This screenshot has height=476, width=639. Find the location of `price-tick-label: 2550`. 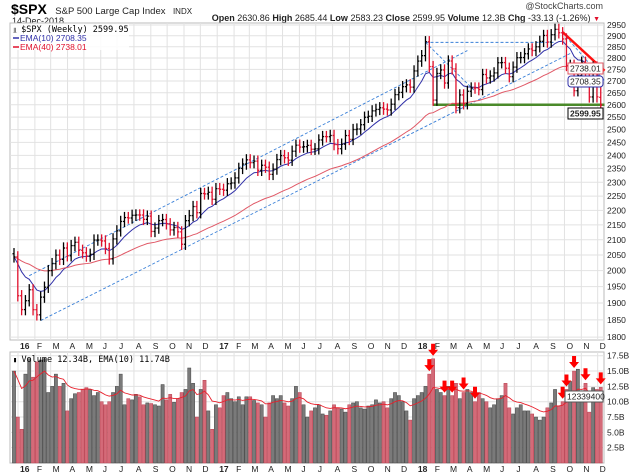

price-tick-label: 2550 is located at coordinates (616, 117).